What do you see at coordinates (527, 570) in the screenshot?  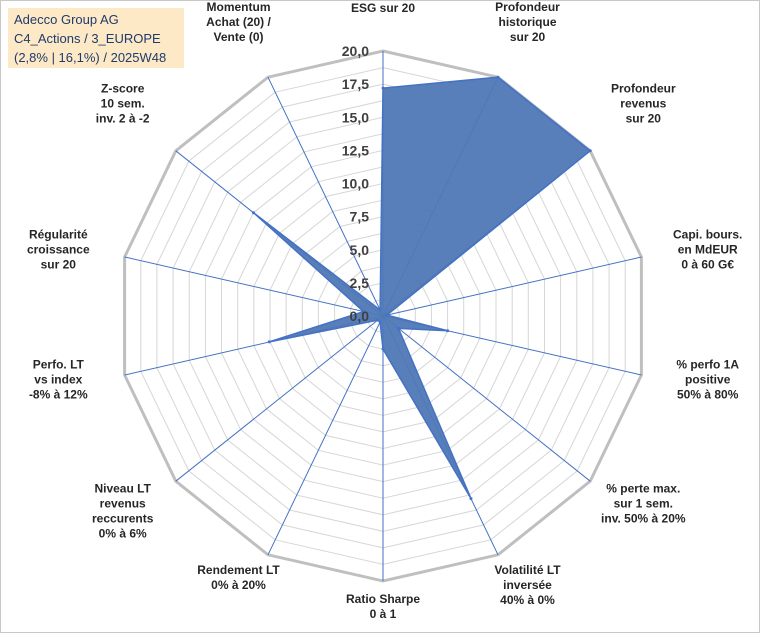 I see `axis-label-line: Volatilité LT` at bounding box center [527, 570].